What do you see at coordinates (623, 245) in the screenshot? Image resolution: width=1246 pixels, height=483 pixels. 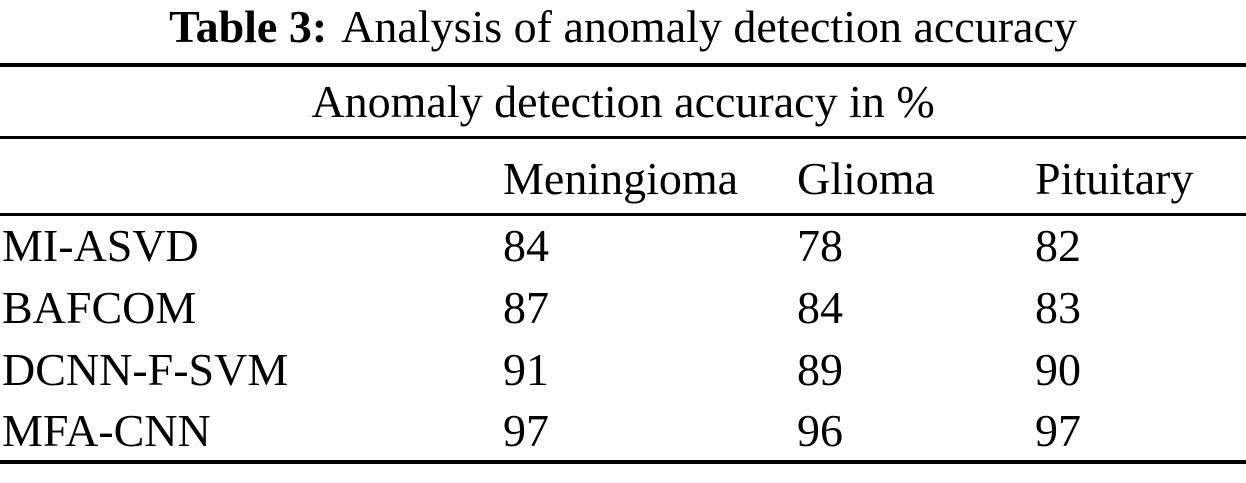 I see `table-row: MI-ASVD 84 78 82` at bounding box center [623, 245].